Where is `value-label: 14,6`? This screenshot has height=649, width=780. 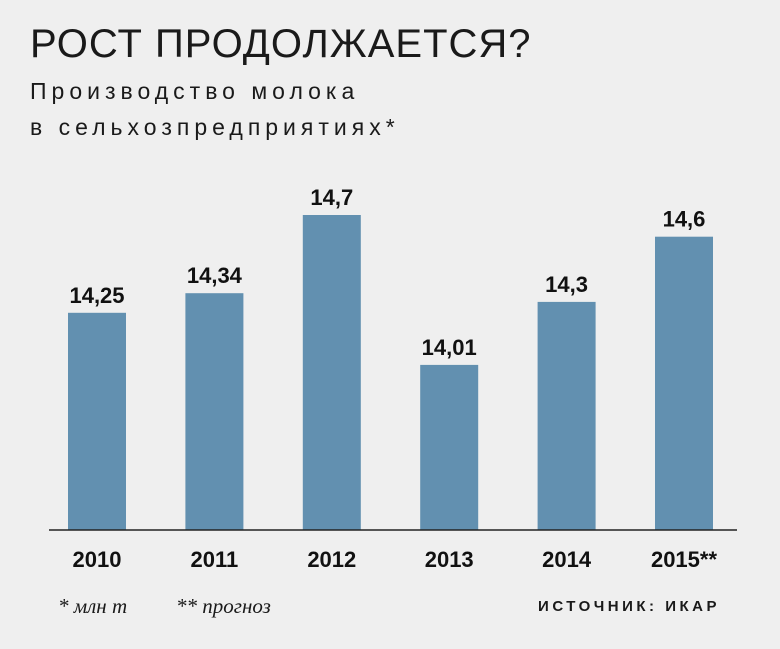
value-label: 14,6 is located at coordinates (684, 219).